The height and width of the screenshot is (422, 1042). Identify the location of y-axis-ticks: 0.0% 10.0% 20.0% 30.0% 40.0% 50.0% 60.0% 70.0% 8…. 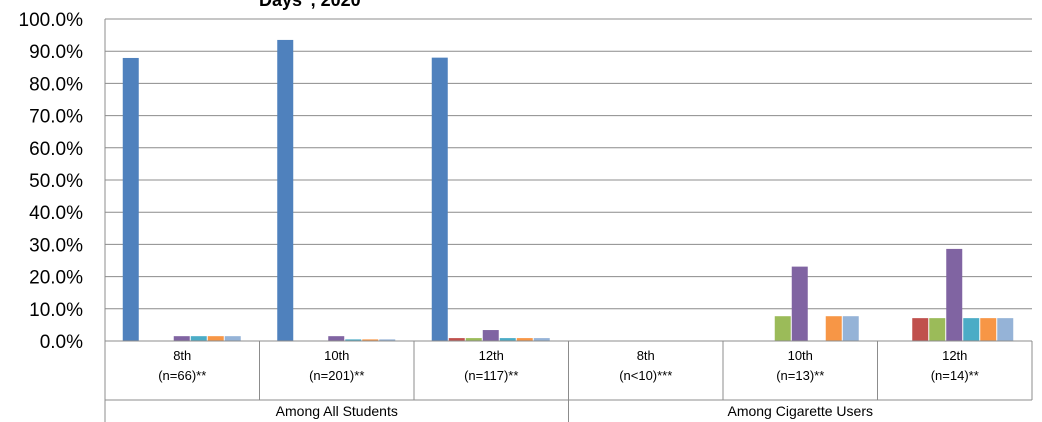
(51, 181).